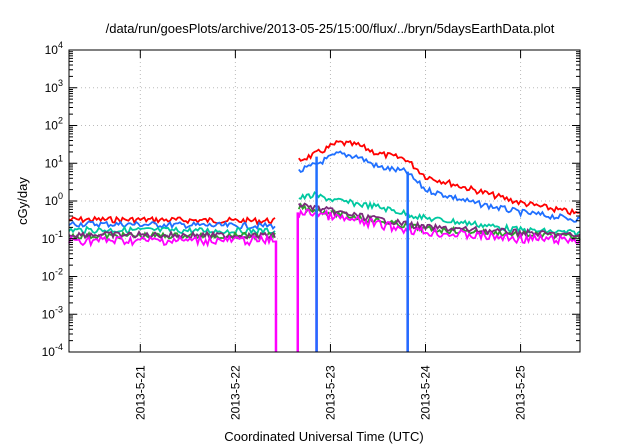  I want to click on y-tick-labels: 10⁻⁴ 10⁻³ 10⁻² 10⁻¹ 10⁰ 10¹ 10² 10³ 10⁴, so click(52, 199).